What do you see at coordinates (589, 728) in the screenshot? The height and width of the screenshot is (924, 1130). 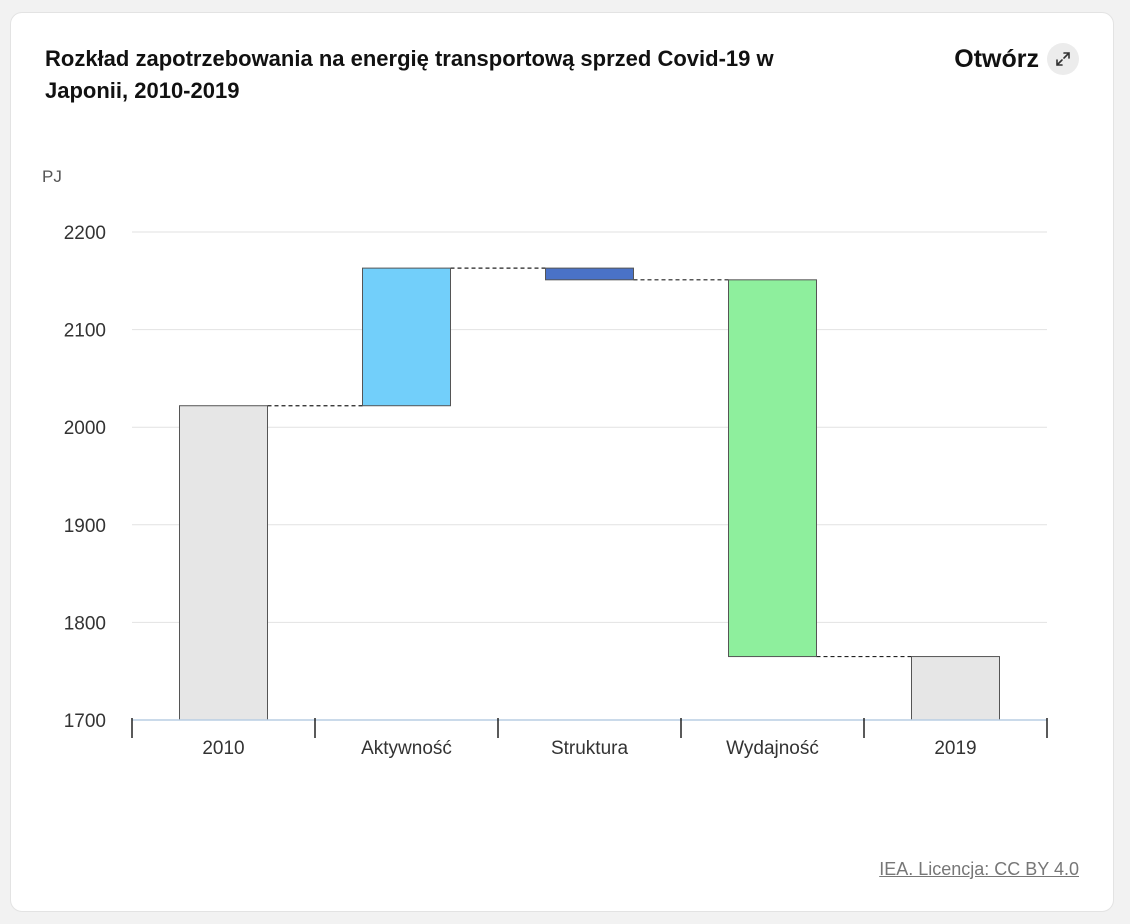 I see `x-axis` at bounding box center [589, 728].